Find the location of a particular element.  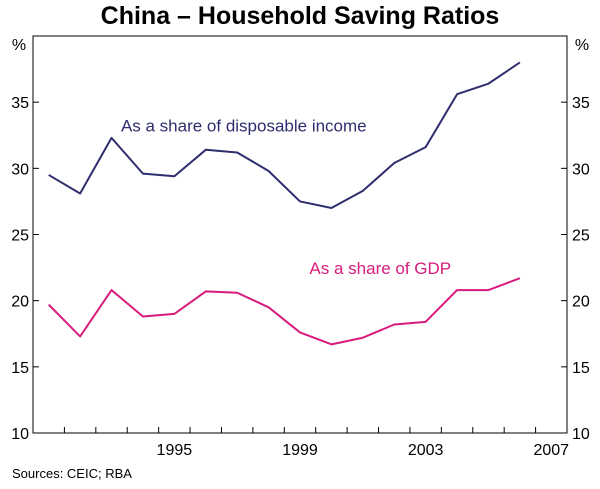

x-tick-label-2007: 2007 is located at coordinates (551, 450).